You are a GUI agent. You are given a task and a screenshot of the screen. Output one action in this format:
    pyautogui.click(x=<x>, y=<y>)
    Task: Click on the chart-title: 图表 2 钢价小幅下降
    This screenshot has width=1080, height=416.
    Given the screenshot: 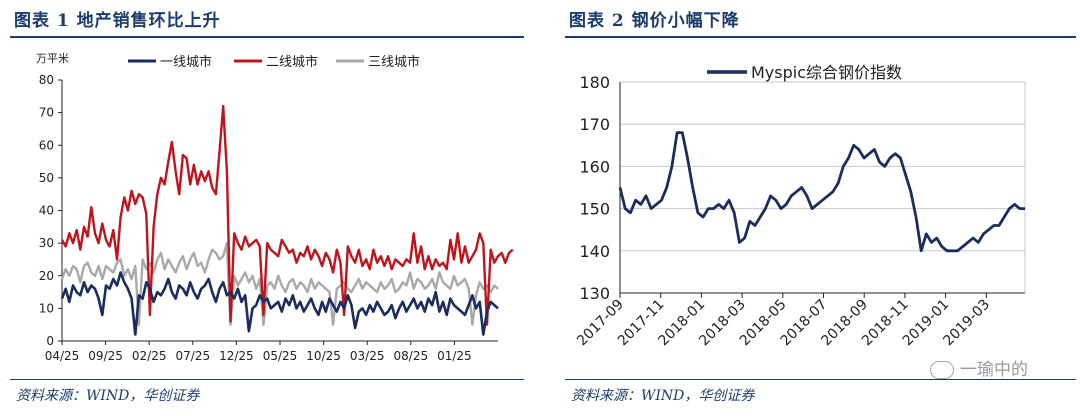 What is the action you would take?
    pyautogui.click(x=654, y=21)
    